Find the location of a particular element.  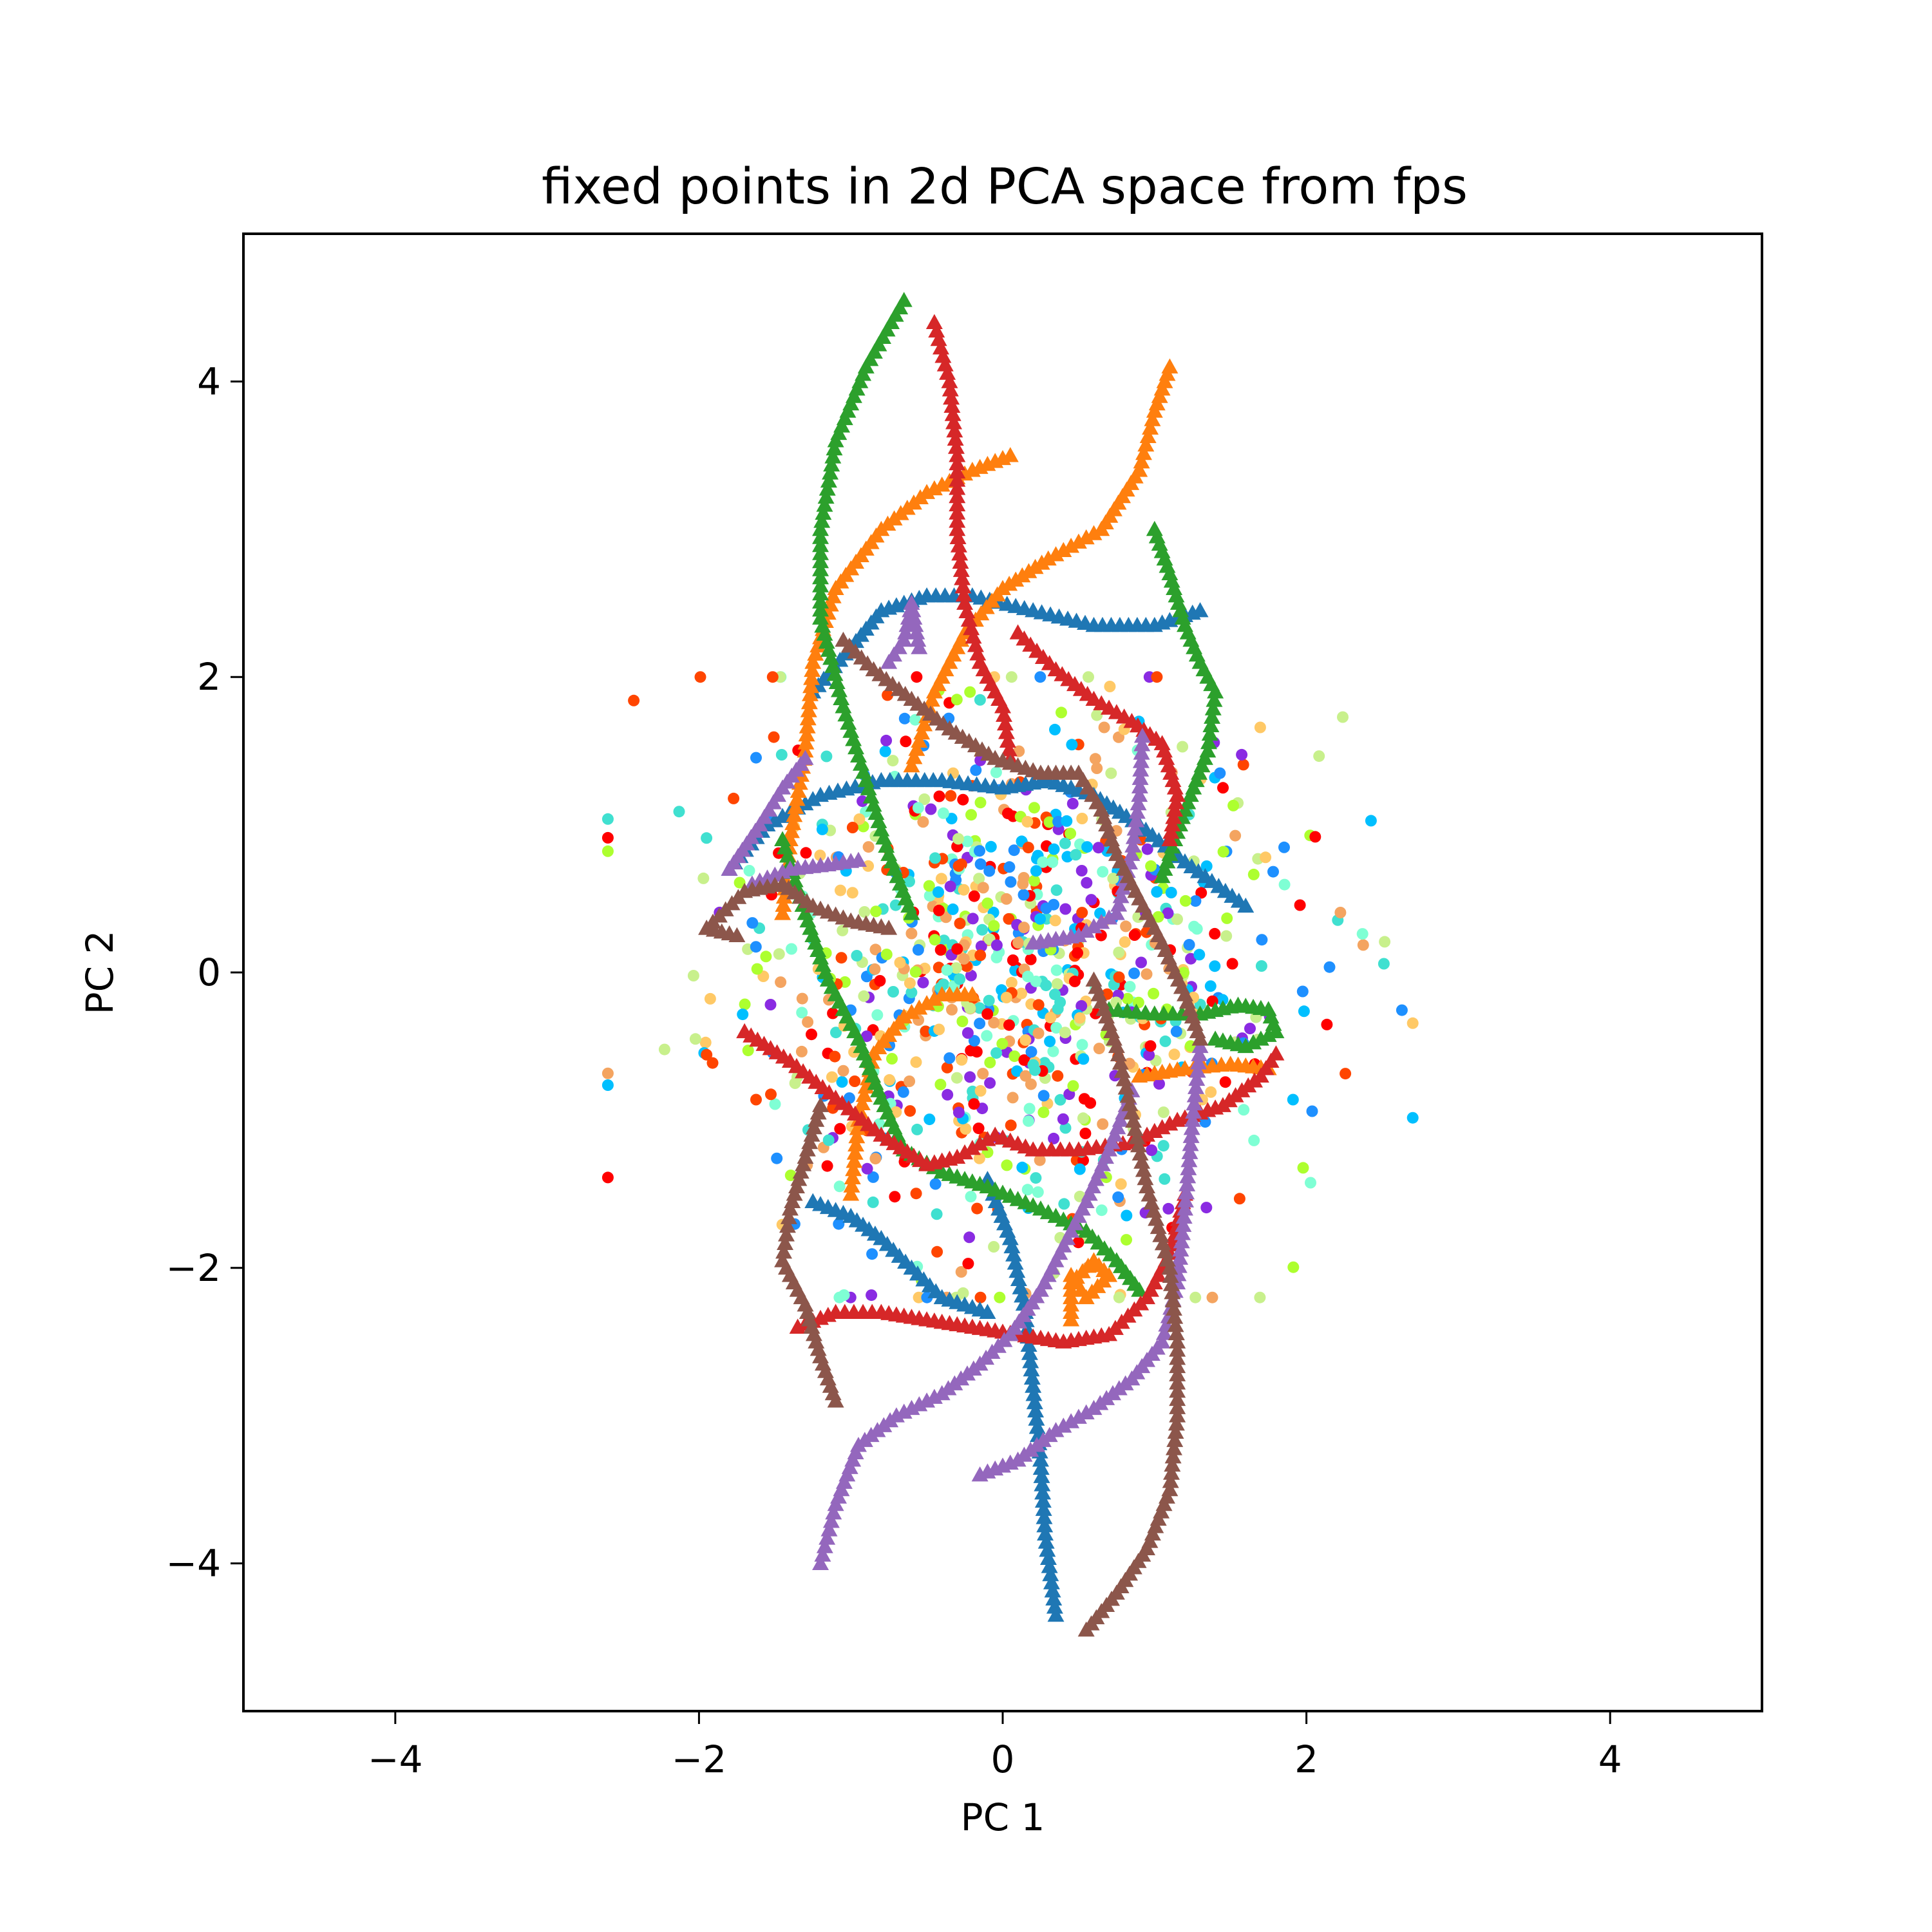

x-tick-label: 2 is located at coordinates (1306, 1760).